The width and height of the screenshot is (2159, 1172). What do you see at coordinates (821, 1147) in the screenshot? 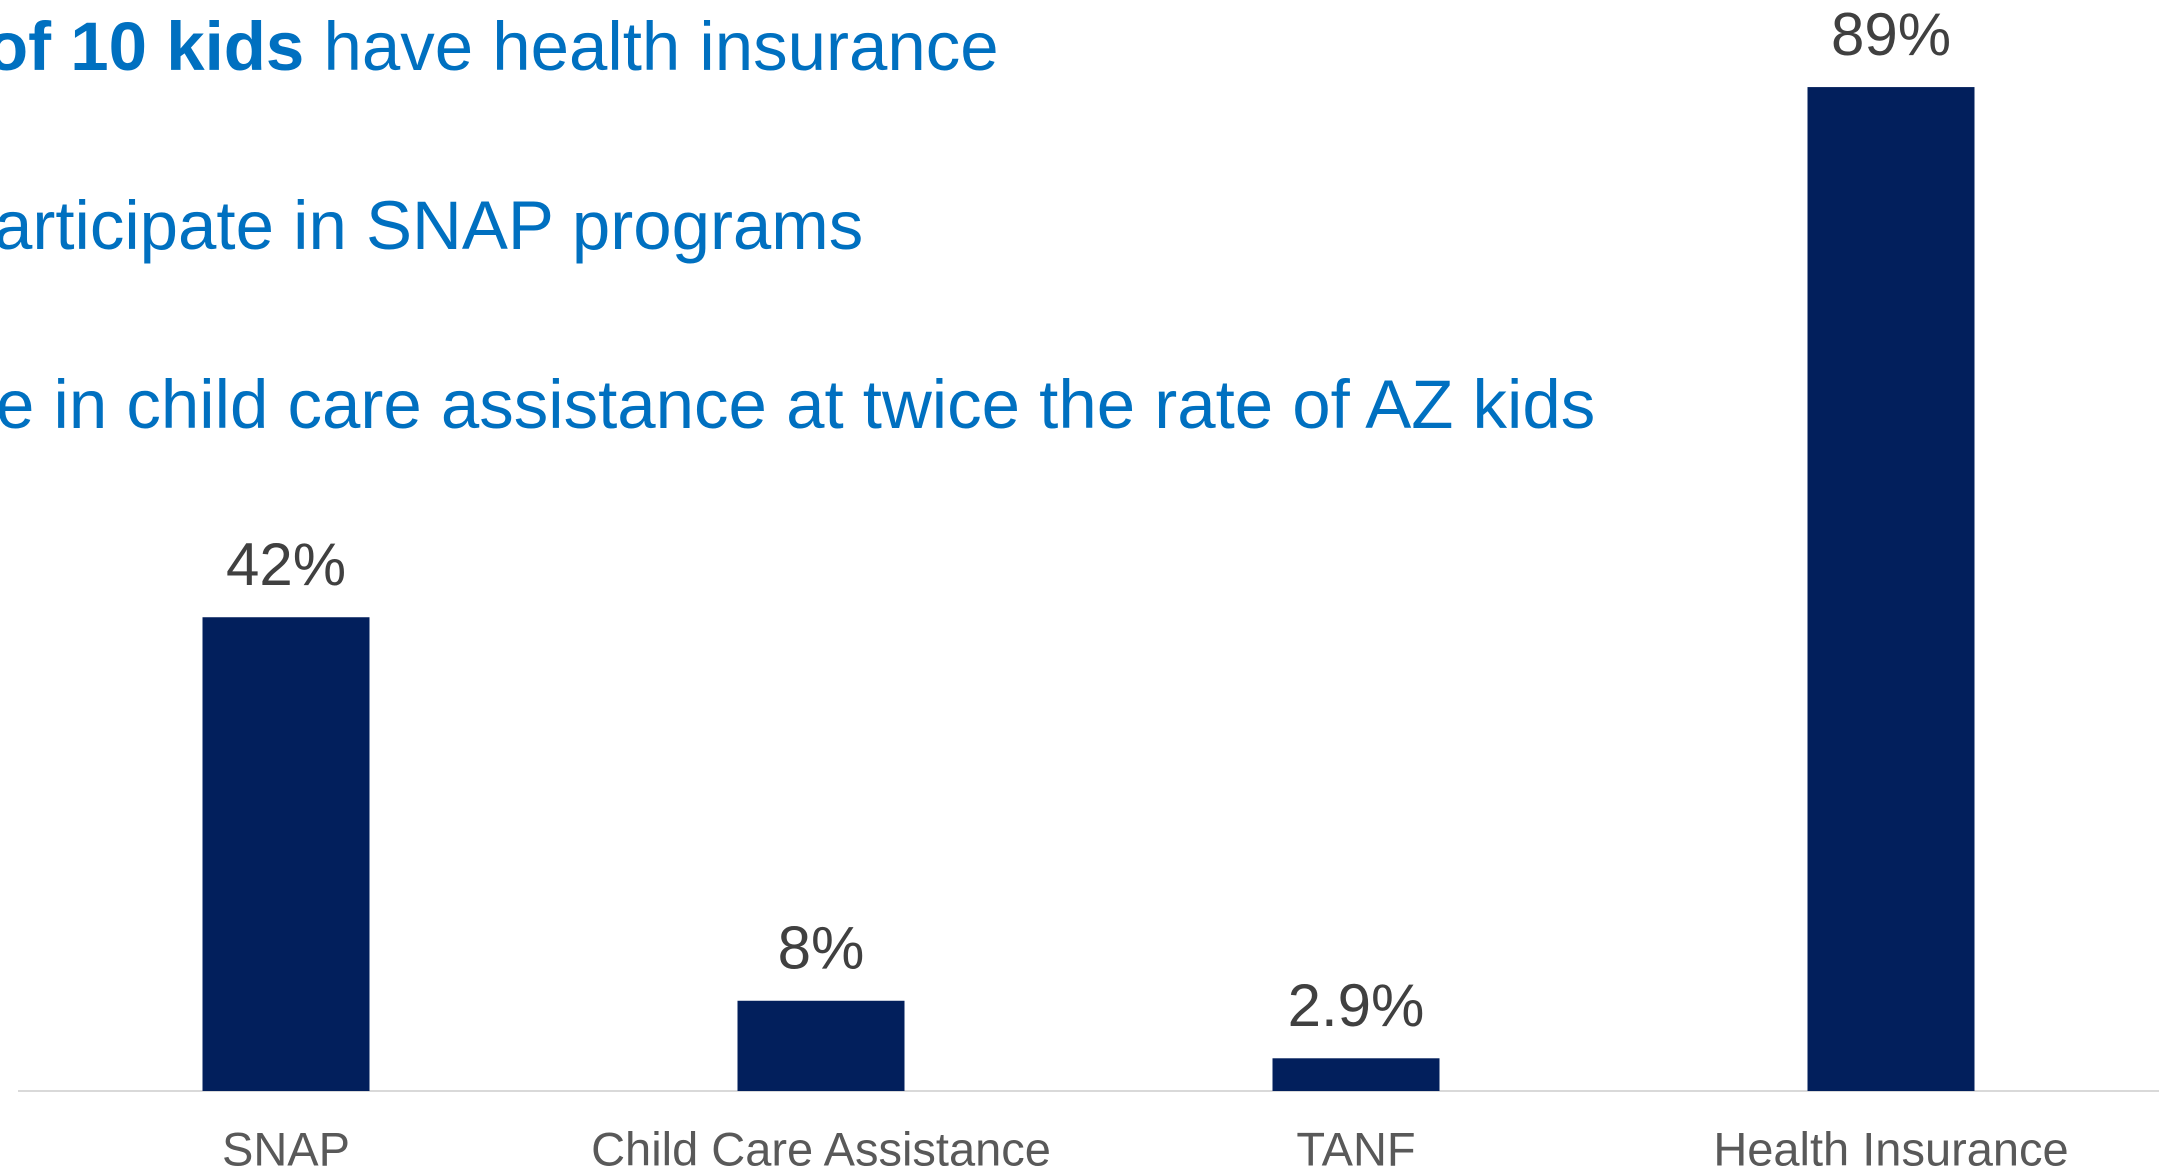
I see `x-tick-label: Child Care Assistance` at bounding box center [821, 1147].